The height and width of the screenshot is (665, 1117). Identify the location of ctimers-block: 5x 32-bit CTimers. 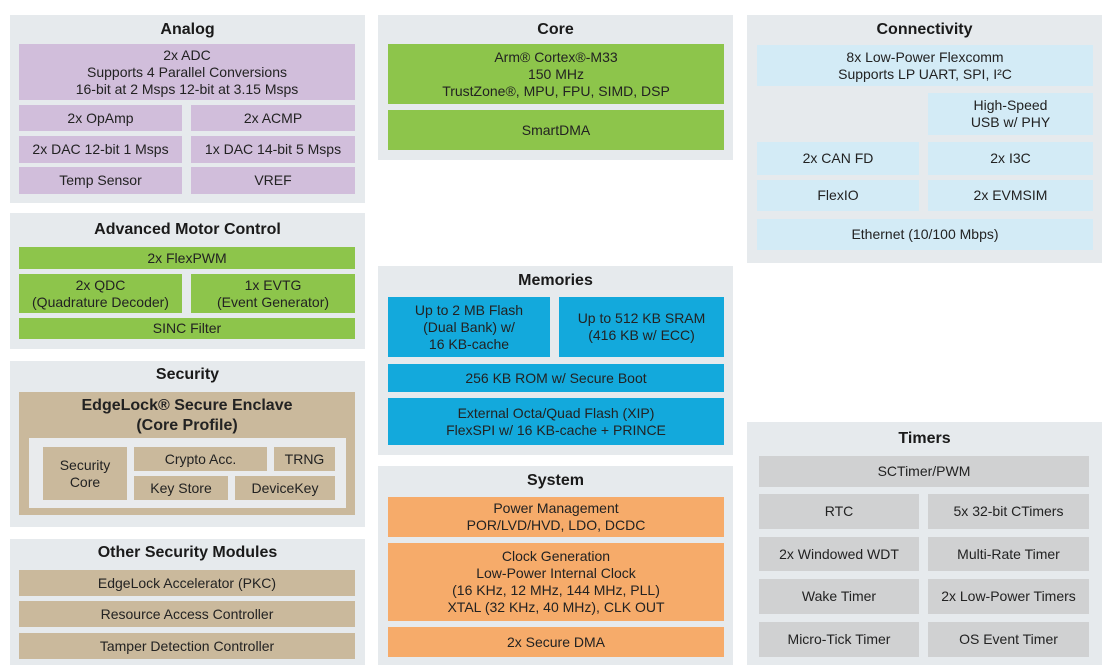
(1008, 511).